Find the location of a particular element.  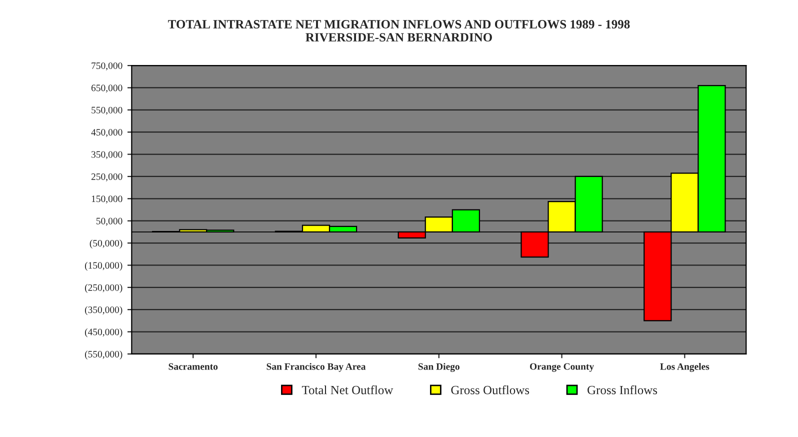

x-tick-label: San Diego is located at coordinates (439, 367).